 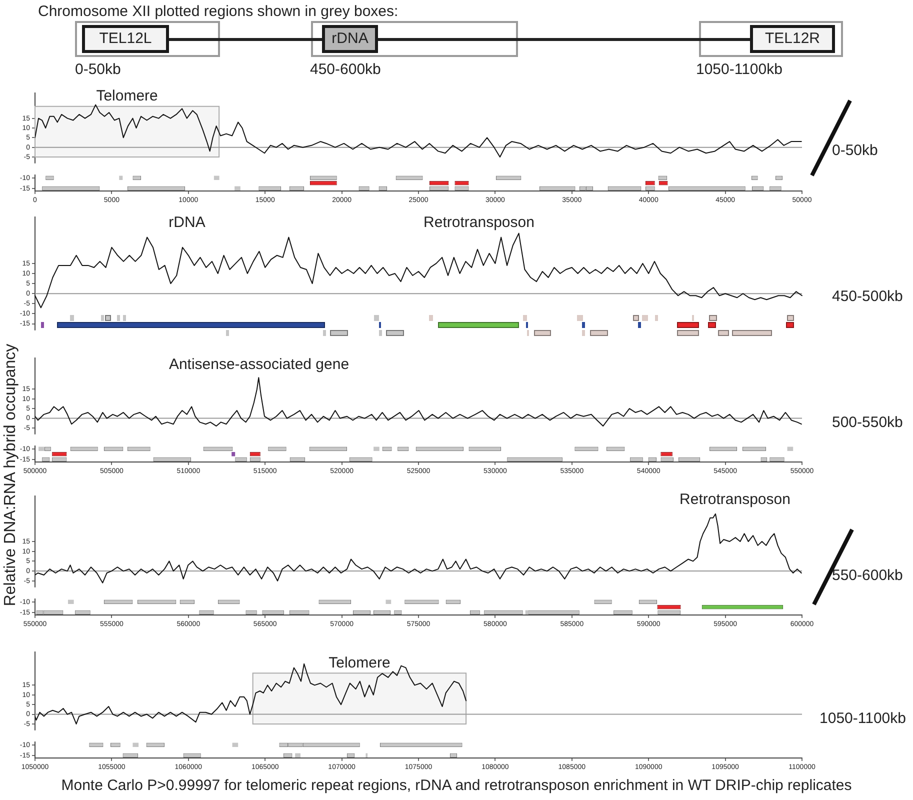 I want to click on annotation: rDNA, so click(x=187, y=223).